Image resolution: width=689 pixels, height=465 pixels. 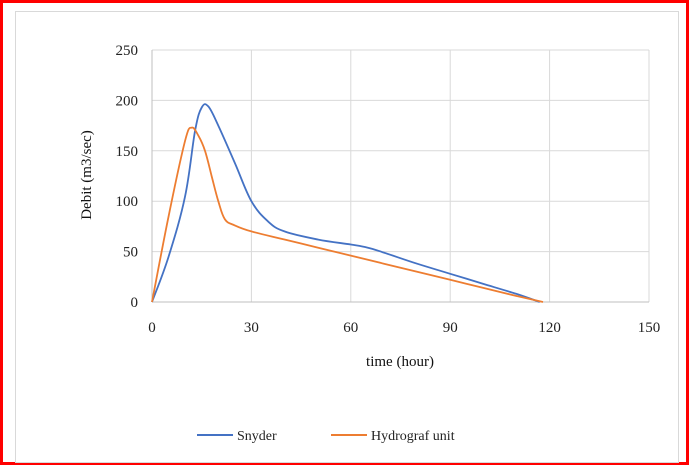 What do you see at coordinates (130, 253) in the screenshot?
I see `y-tick-label: 50` at bounding box center [130, 253].